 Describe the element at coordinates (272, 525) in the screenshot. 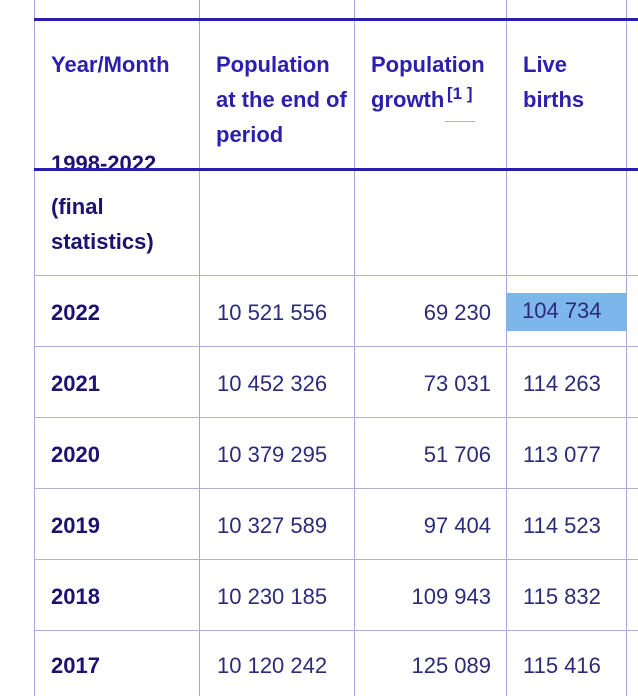

I see `population-value: 10 327 589` at that location.